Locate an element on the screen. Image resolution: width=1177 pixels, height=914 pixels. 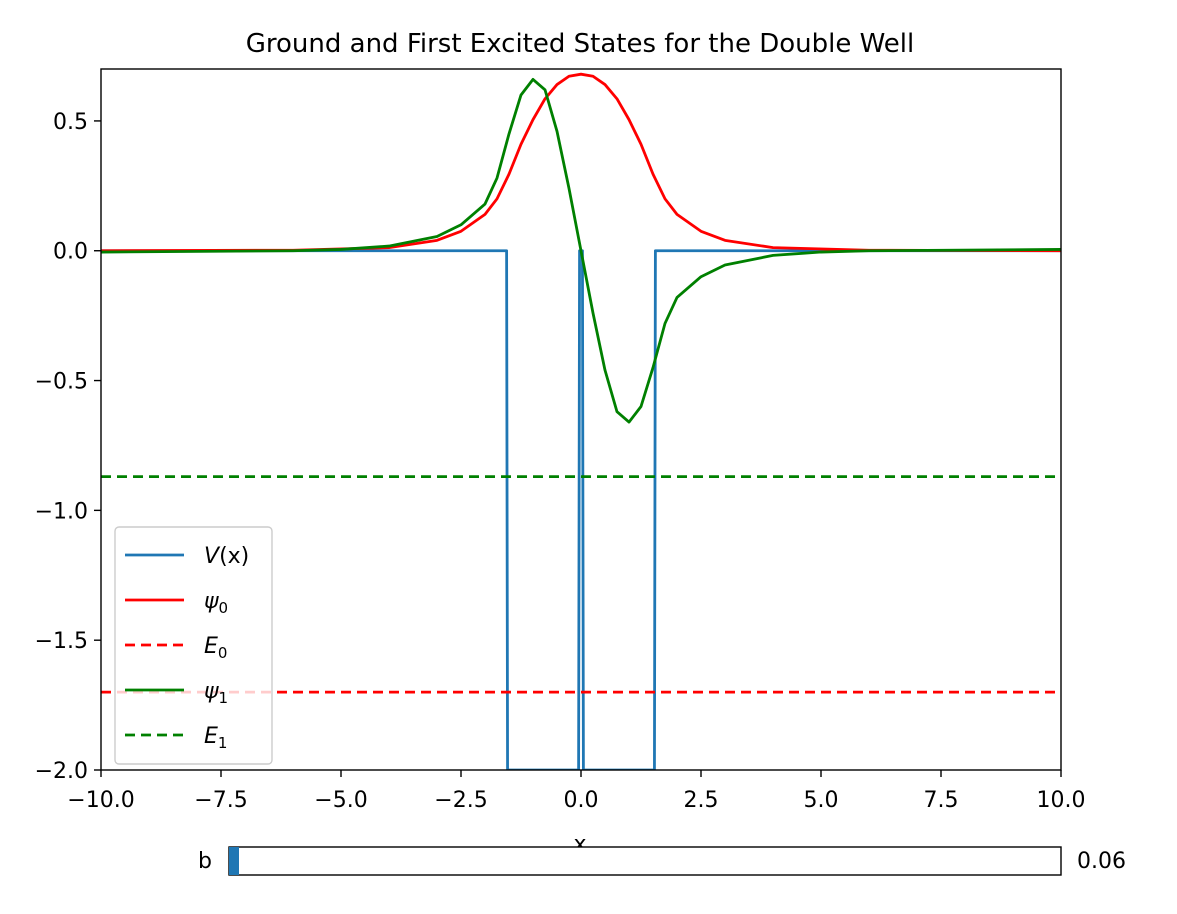
y-tick-label: 0.5 is located at coordinates (70, 122).